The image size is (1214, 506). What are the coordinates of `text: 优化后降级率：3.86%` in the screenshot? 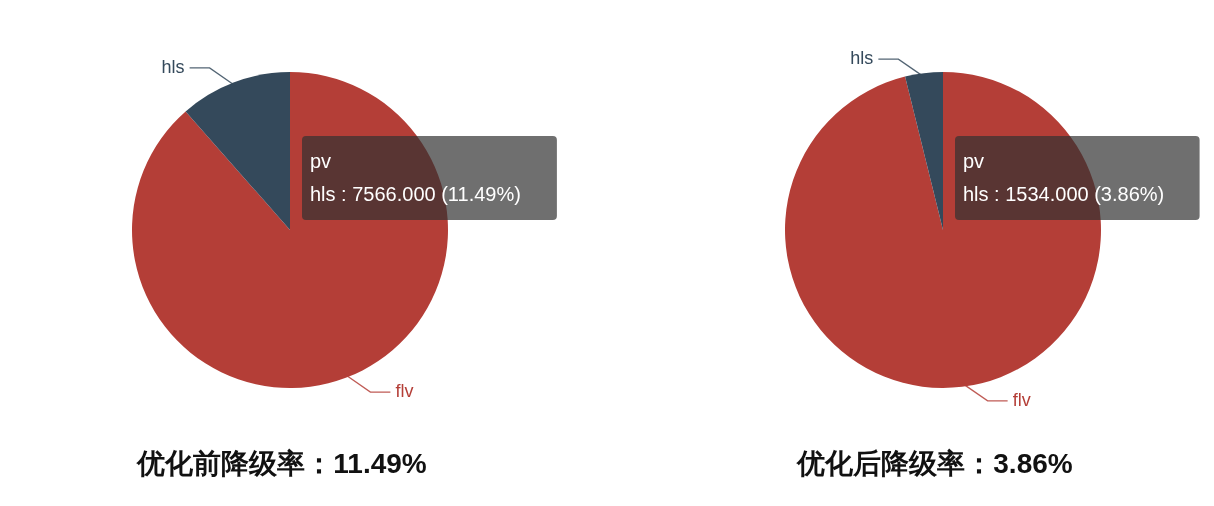 It's located at (934, 464).